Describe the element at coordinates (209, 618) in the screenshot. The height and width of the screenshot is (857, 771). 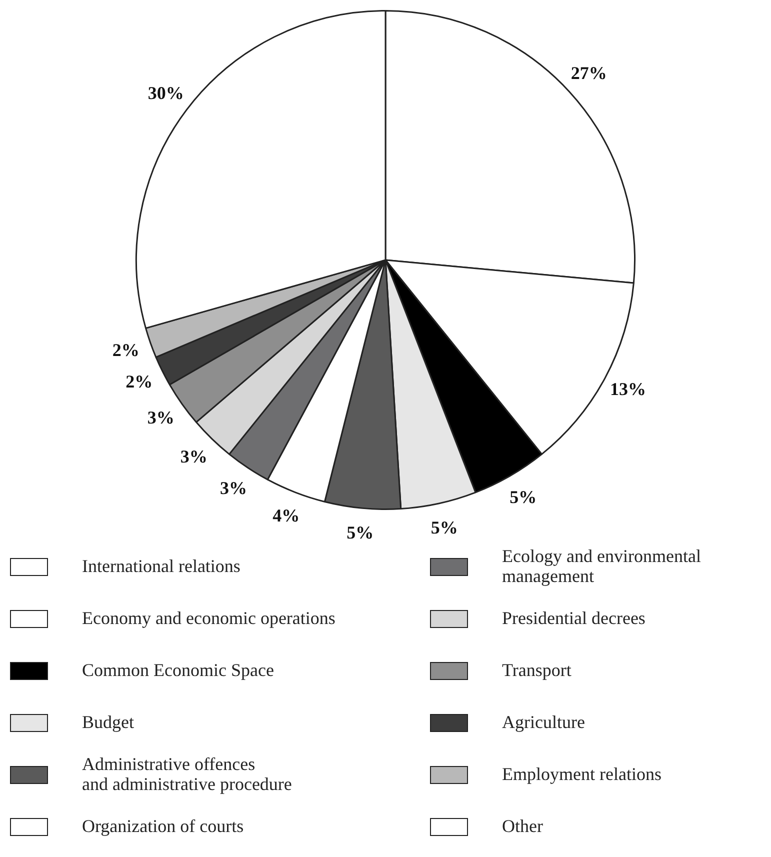
I see `legend-label: Economy and economic operations` at that location.